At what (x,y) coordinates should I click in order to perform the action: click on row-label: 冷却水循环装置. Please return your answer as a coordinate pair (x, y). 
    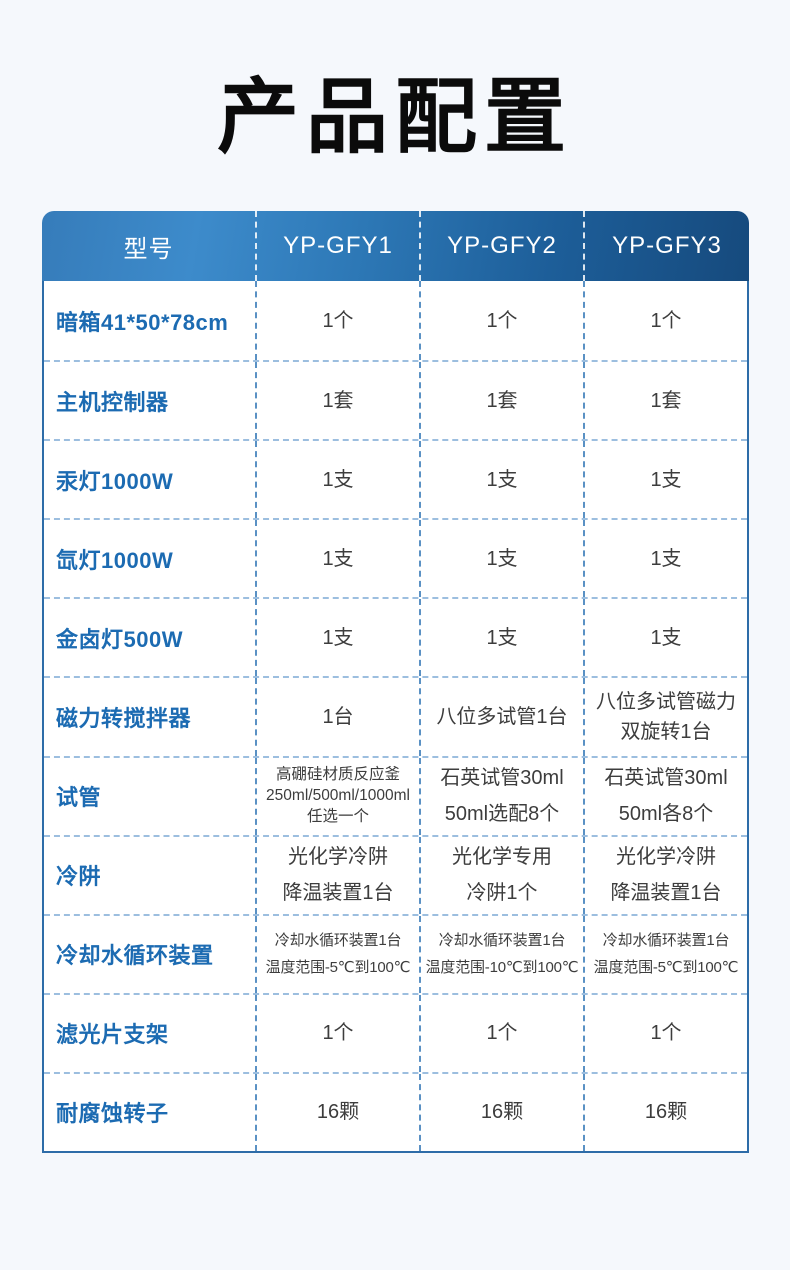
    Looking at the image, I should click on (135, 956).